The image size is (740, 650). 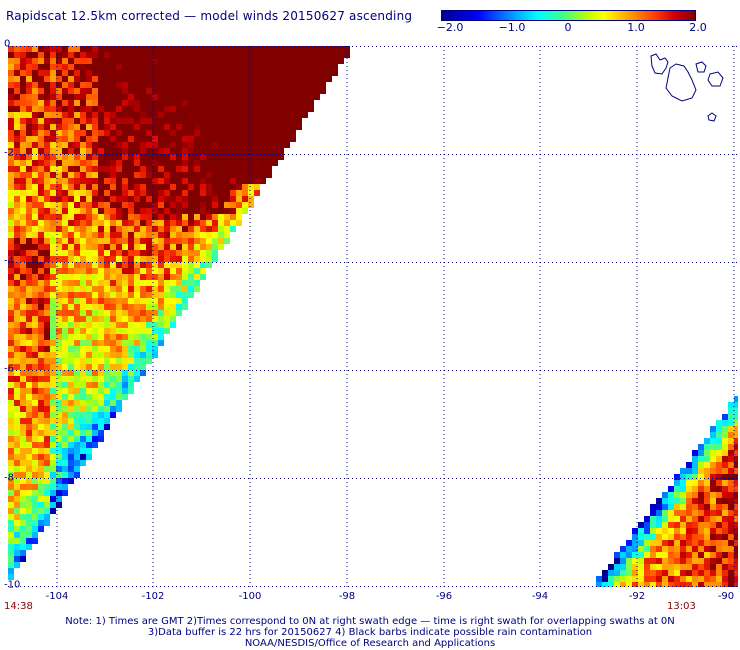 What do you see at coordinates (7, 44) in the screenshot?
I see `lat-label-0: 0` at bounding box center [7, 44].